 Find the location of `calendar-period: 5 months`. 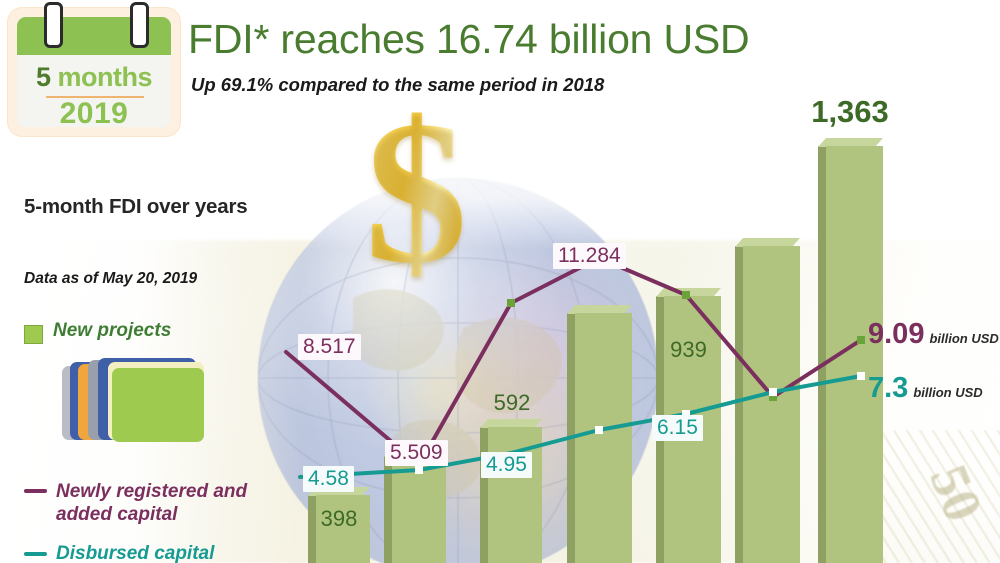

calendar-period: 5 months is located at coordinates (94, 77).